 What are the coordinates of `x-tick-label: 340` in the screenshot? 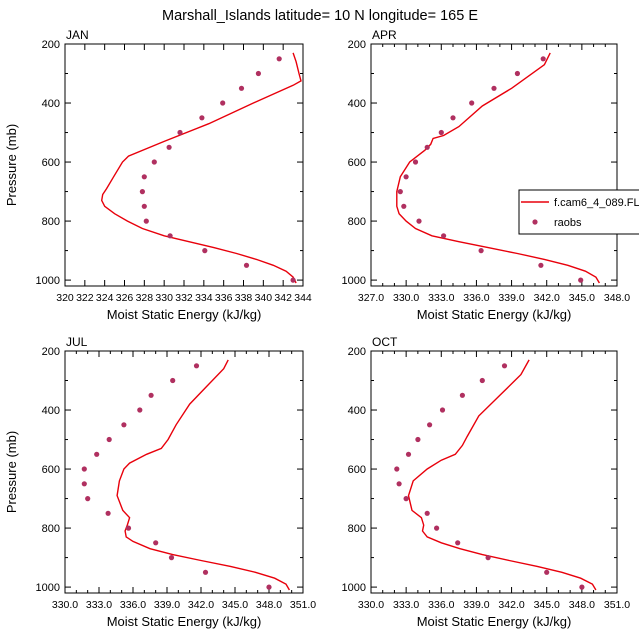 It's located at (264, 298).